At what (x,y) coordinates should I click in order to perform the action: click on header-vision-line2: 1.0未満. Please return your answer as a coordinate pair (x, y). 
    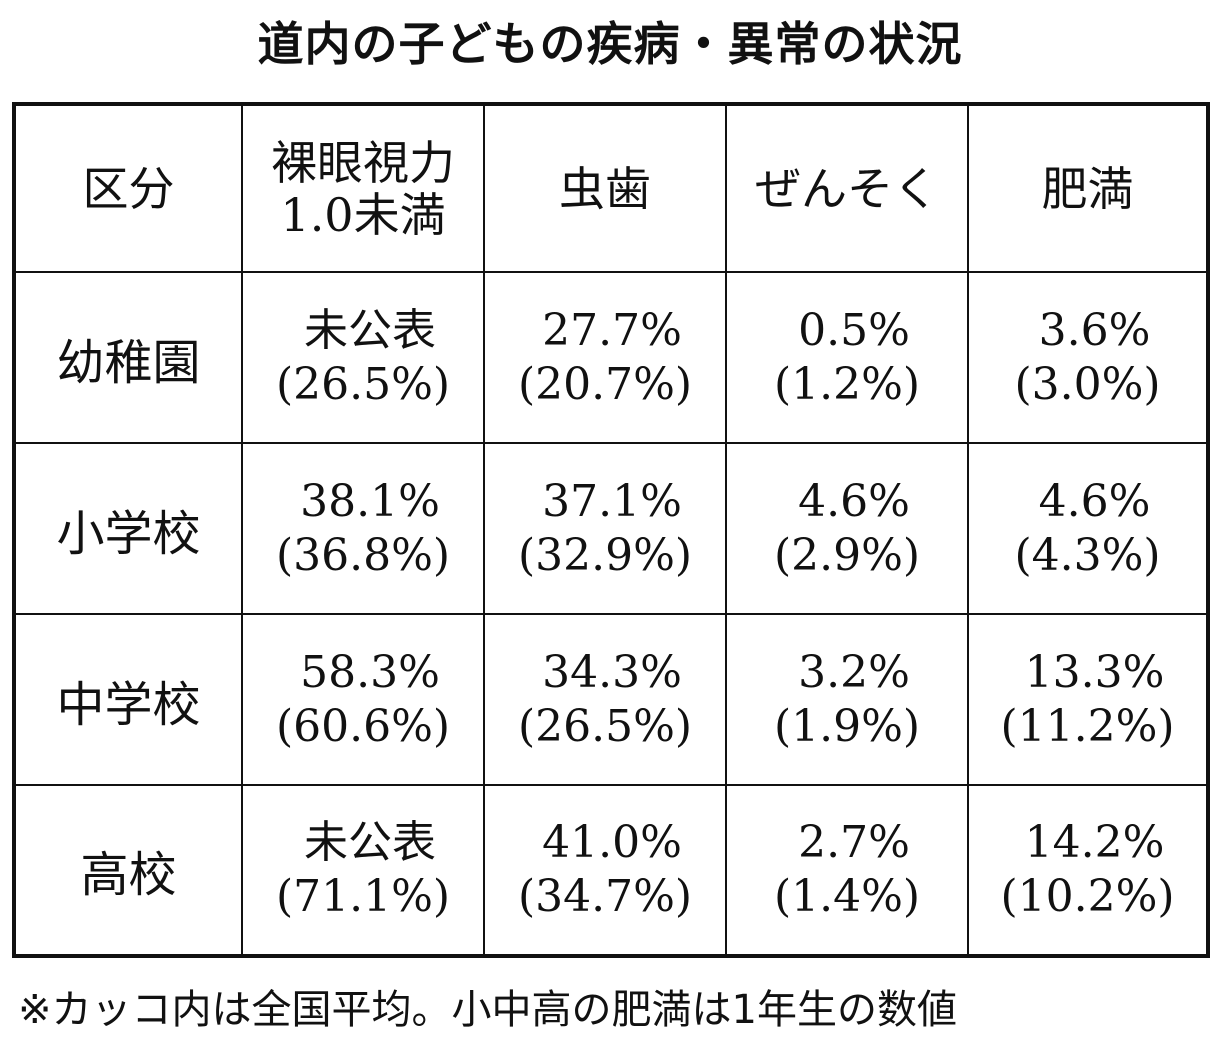
    Looking at the image, I should click on (363, 214).